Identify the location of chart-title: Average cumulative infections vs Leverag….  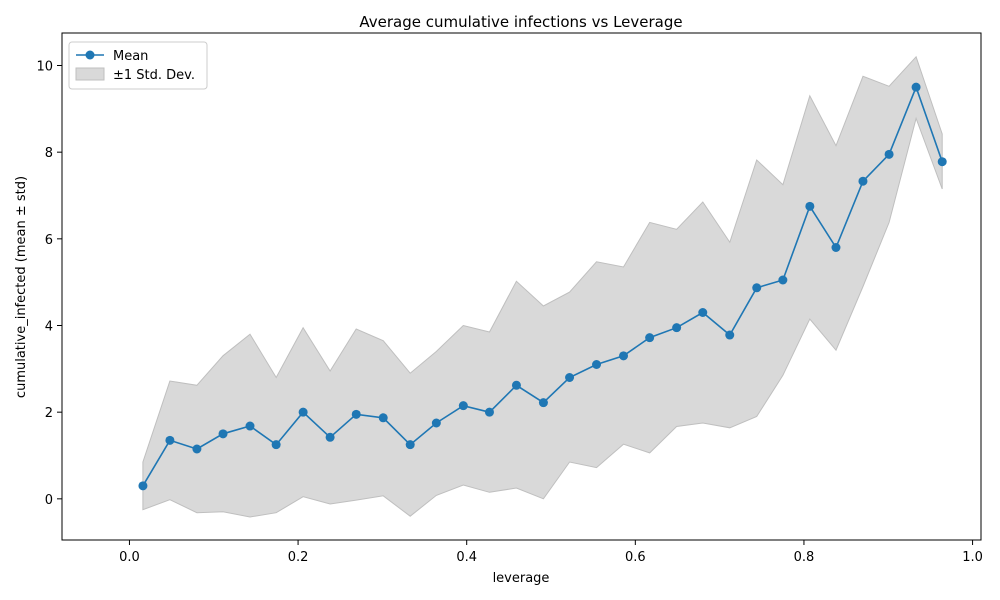
(520, 22).